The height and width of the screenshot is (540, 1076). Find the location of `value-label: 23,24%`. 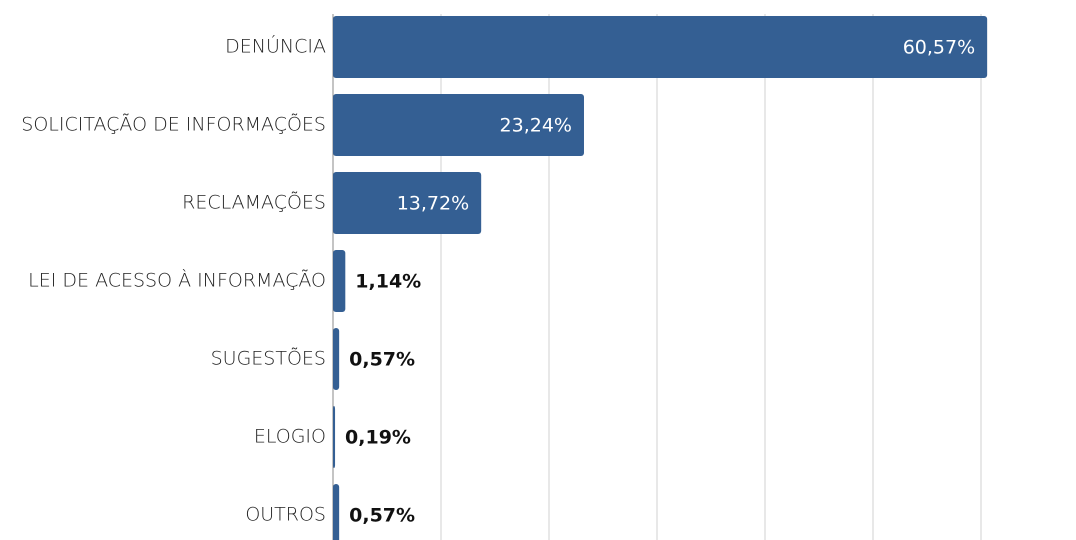

value-label: 23,24% is located at coordinates (536, 126).